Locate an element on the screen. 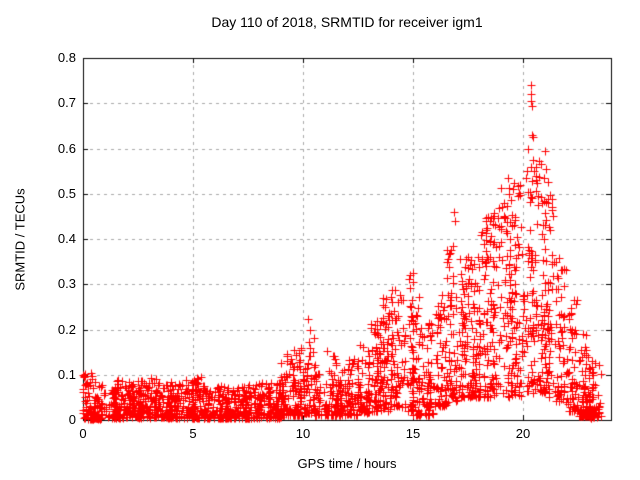 The height and width of the screenshot is (480, 640). y-tick-label: 0.2 is located at coordinates (66, 329).